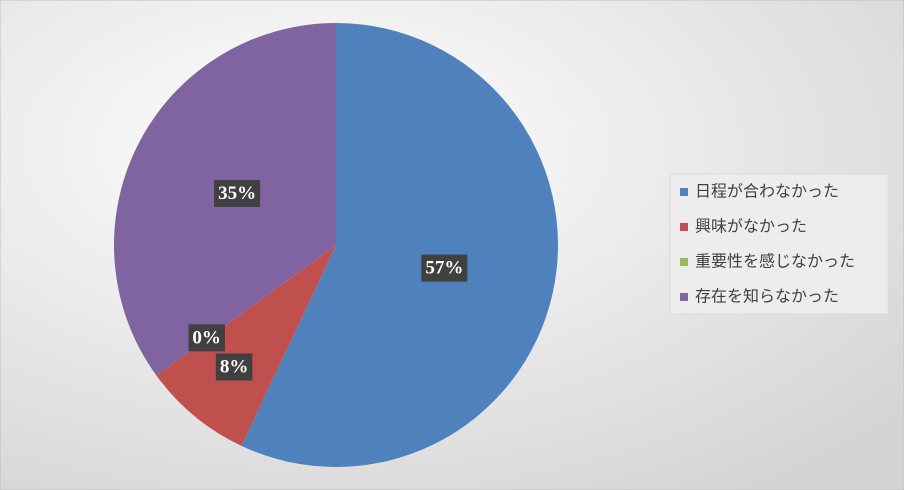 Image resolution: width=904 pixels, height=490 pixels. I want to click on legend-box, so click(779, 244).